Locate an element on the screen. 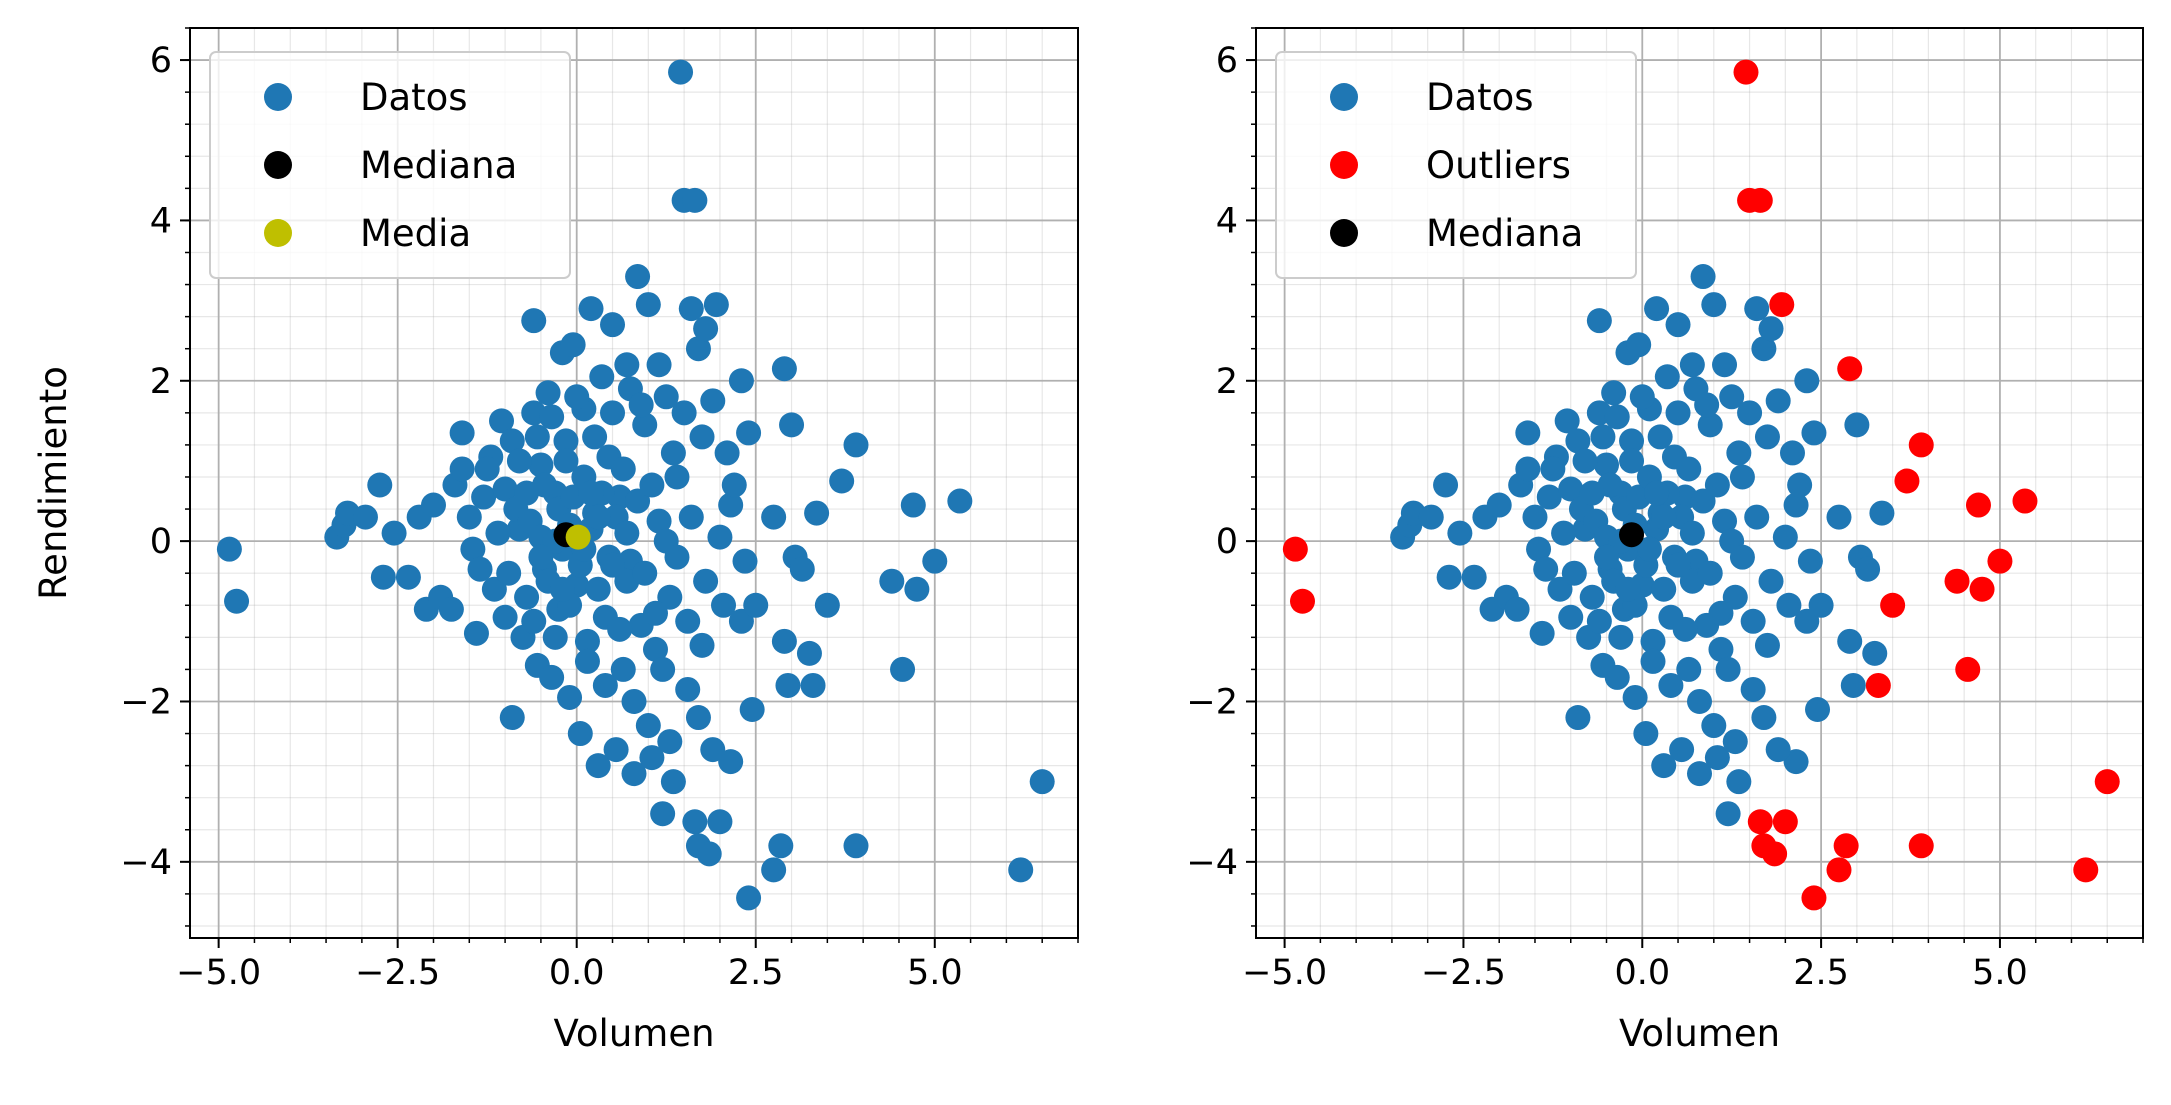 This screenshot has height=1105, width=2171. x-tick-label: 5.0 is located at coordinates (2000, 973).